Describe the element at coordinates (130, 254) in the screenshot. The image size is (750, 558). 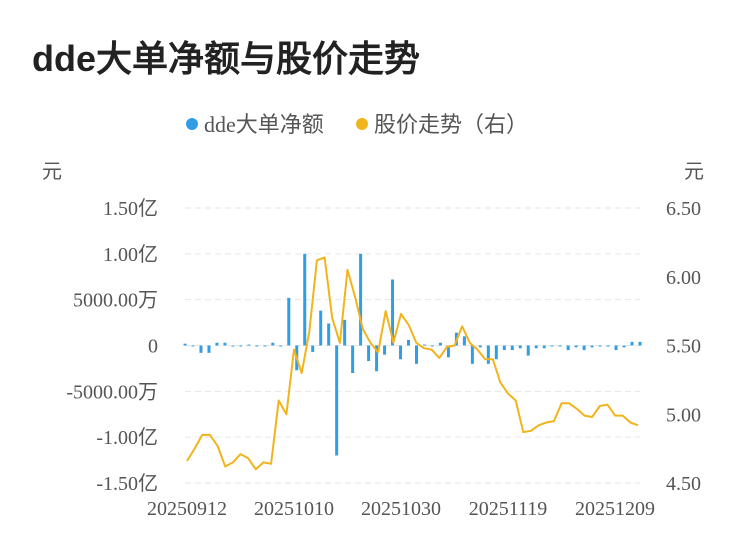
I see `left-tick-label: 1.00亿` at that location.